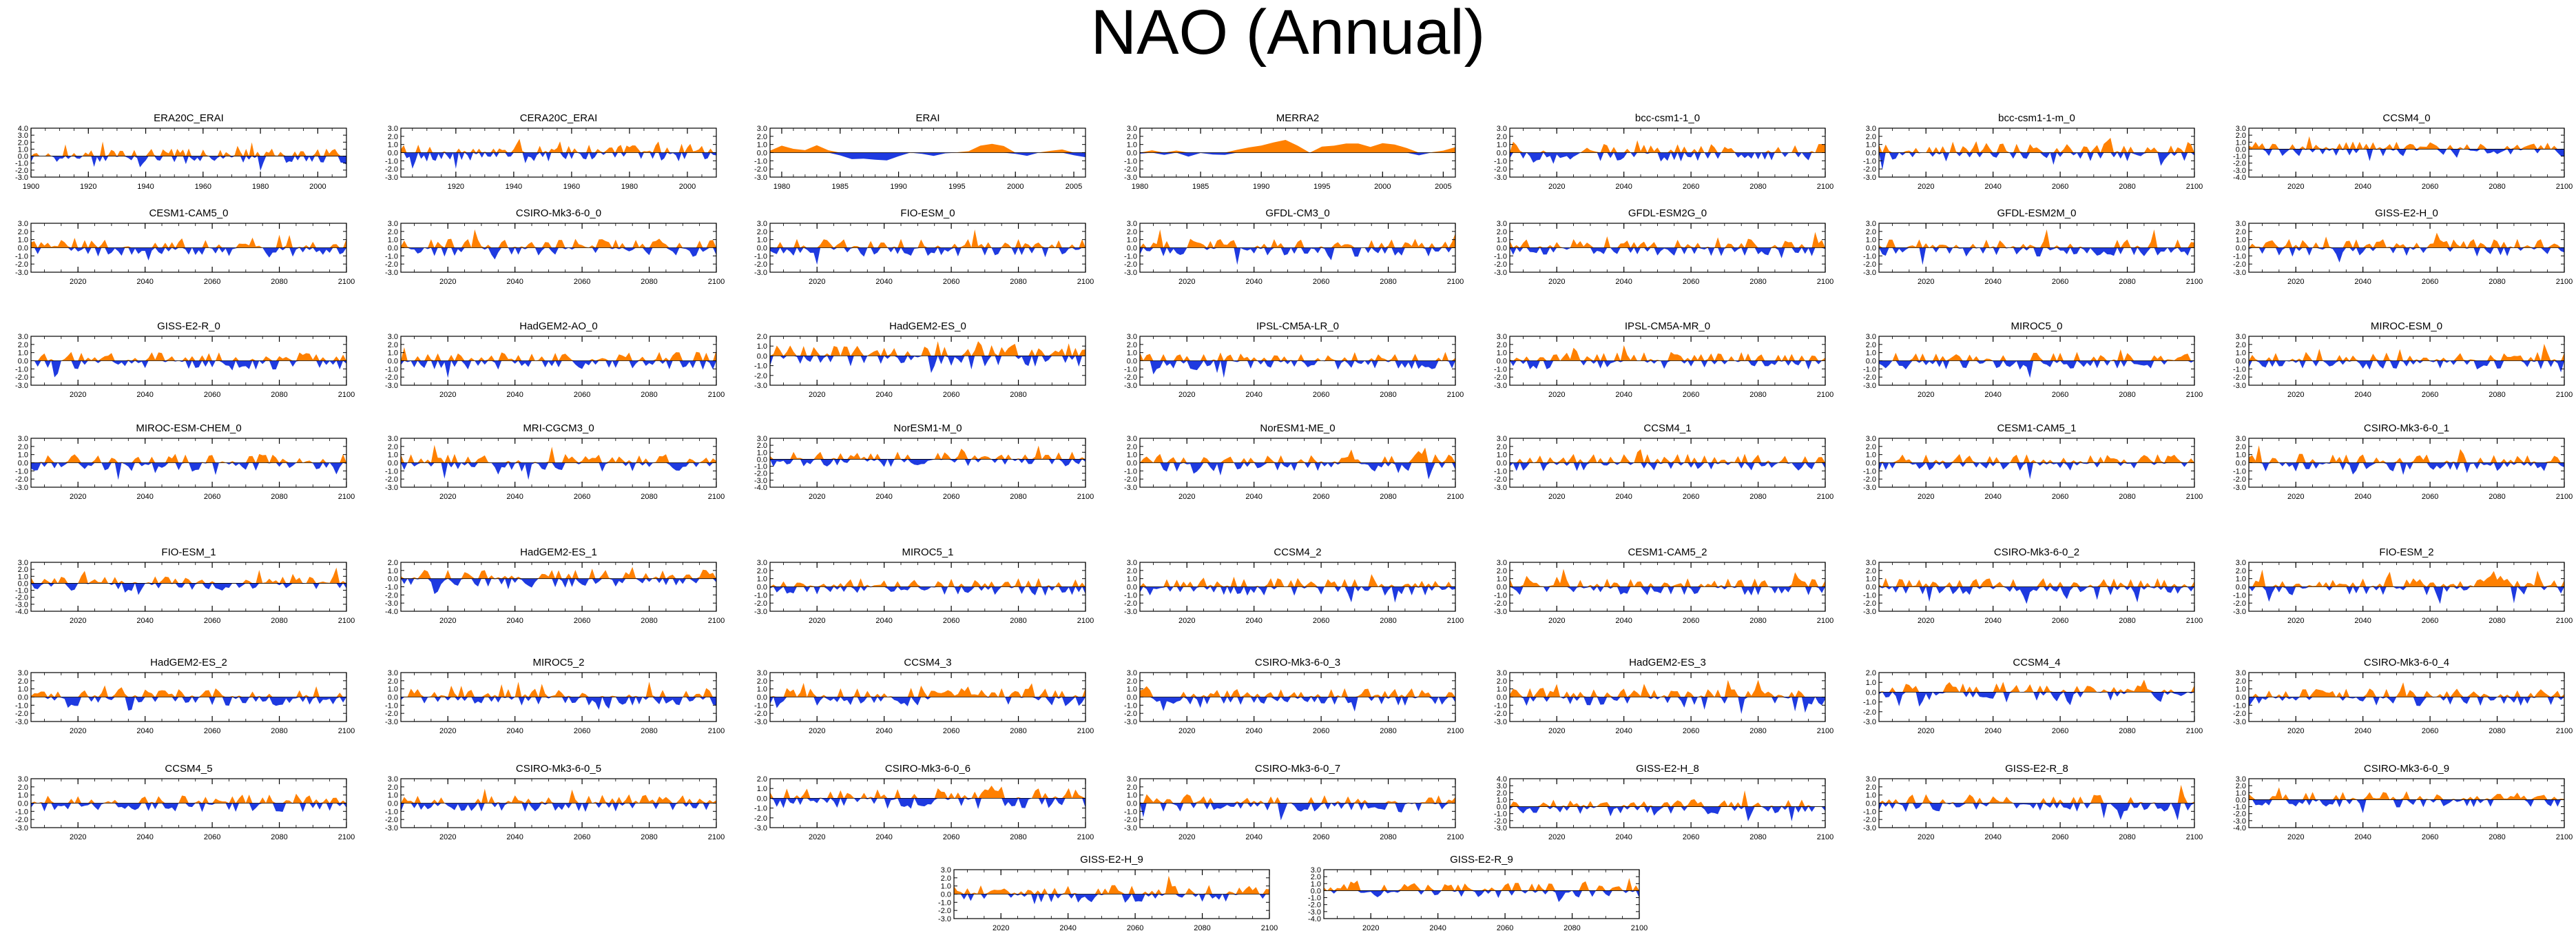 Image resolution: width=2576 pixels, height=931 pixels. Describe the element at coordinates (21, 612) in the screenshot. I see `y-tick-label: -4.0` at that location.